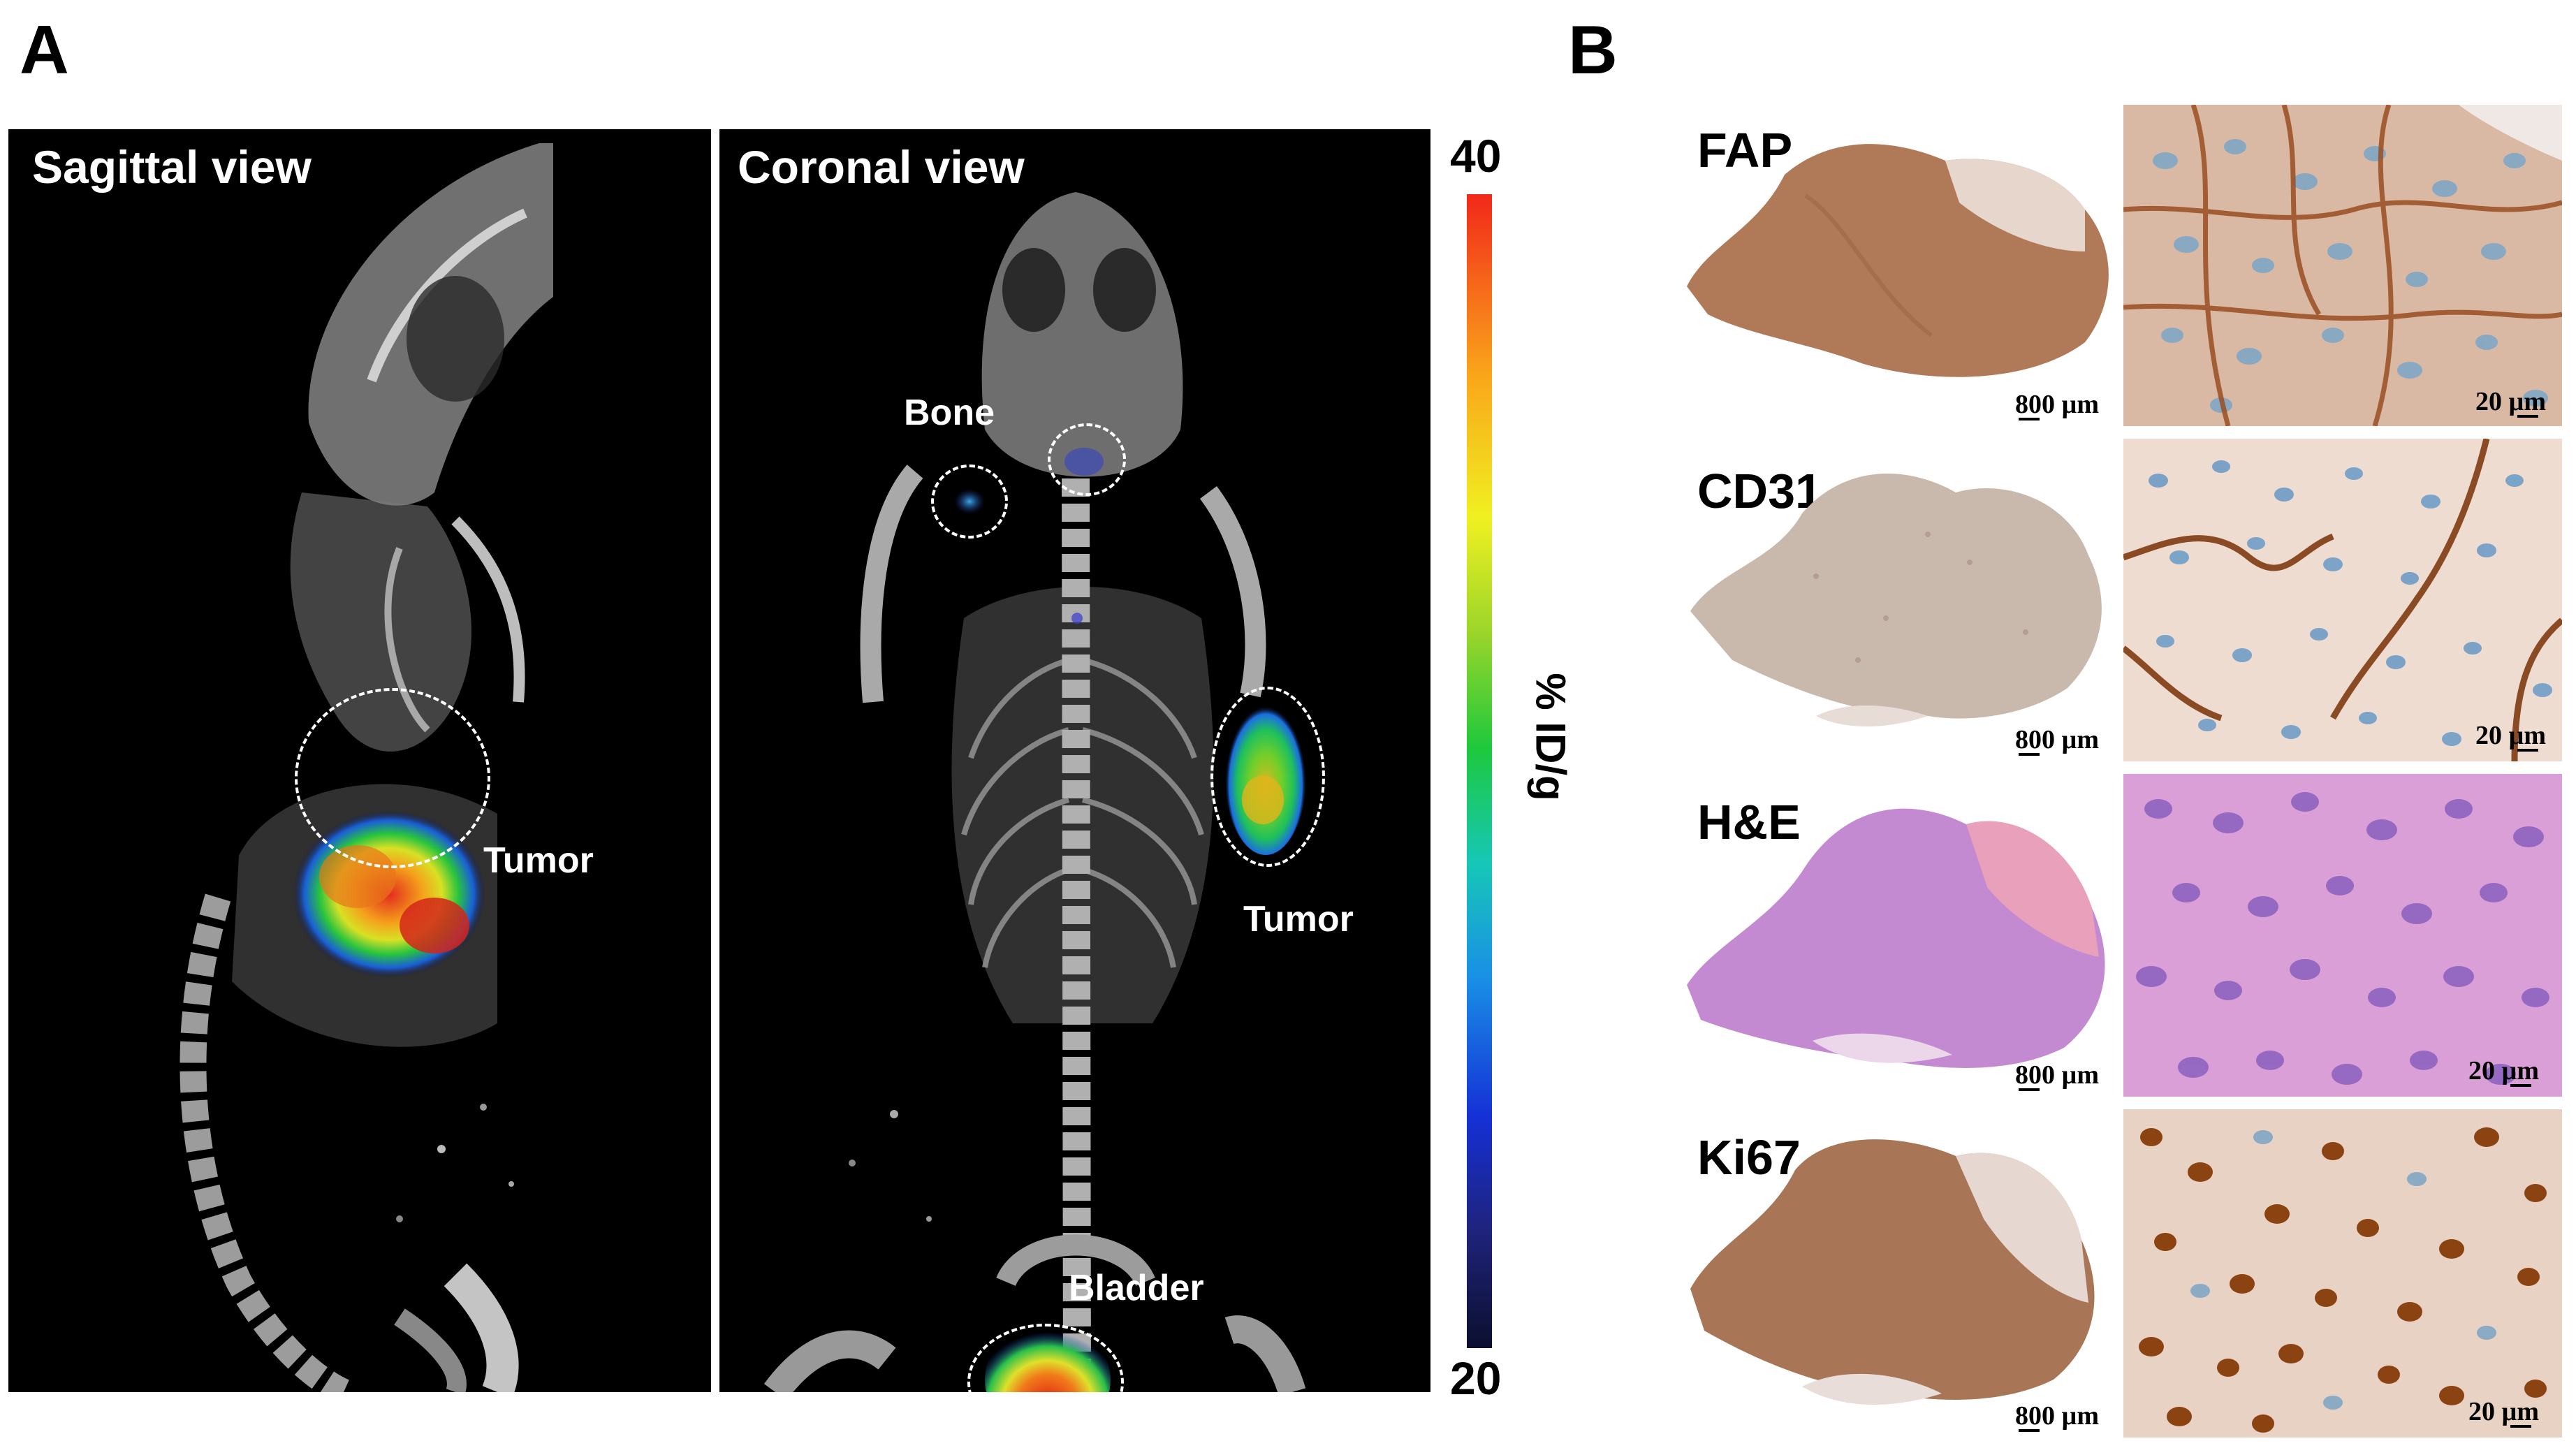  Describe the element at coordinates (2527, 417) in the screenshot. I see `fap-scale-high-bar` at that location.